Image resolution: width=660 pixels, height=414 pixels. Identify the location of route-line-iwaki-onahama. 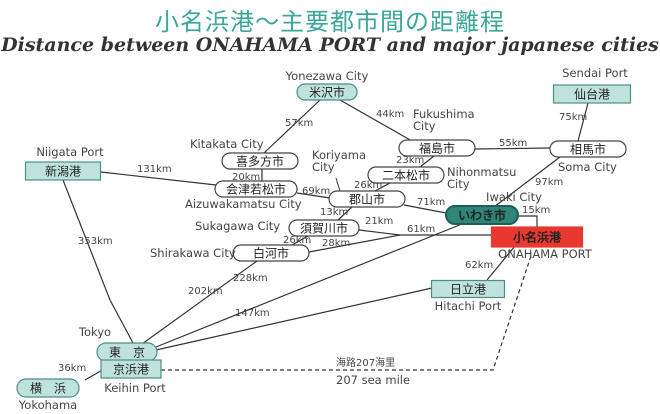
(528, 221).